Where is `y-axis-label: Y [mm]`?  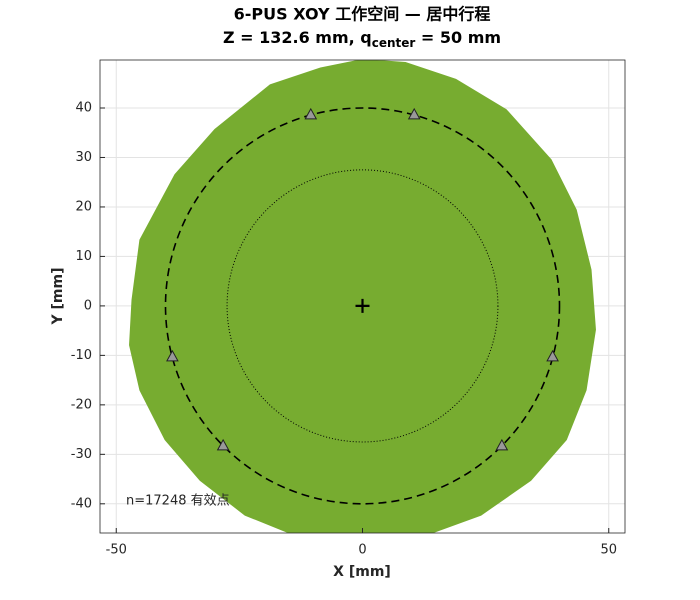
y-axis-label: Y [mm] is located at coordinates (58, 297).